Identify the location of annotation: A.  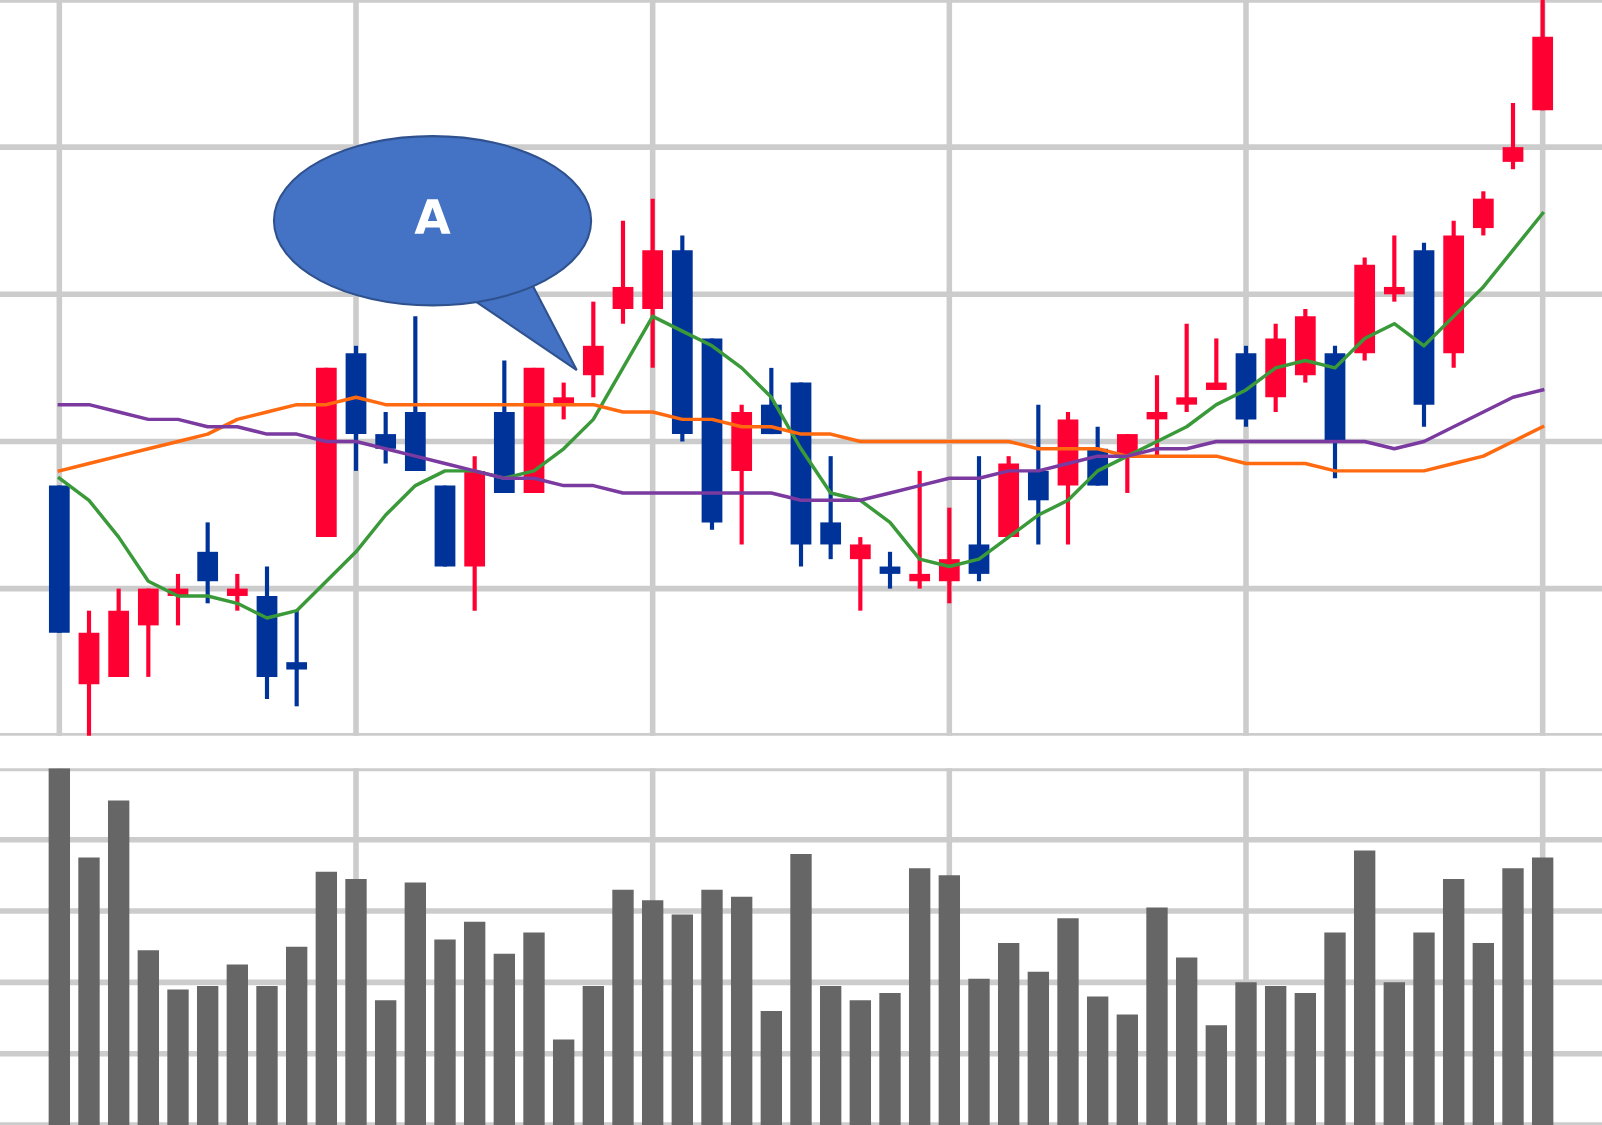
(432, 216).